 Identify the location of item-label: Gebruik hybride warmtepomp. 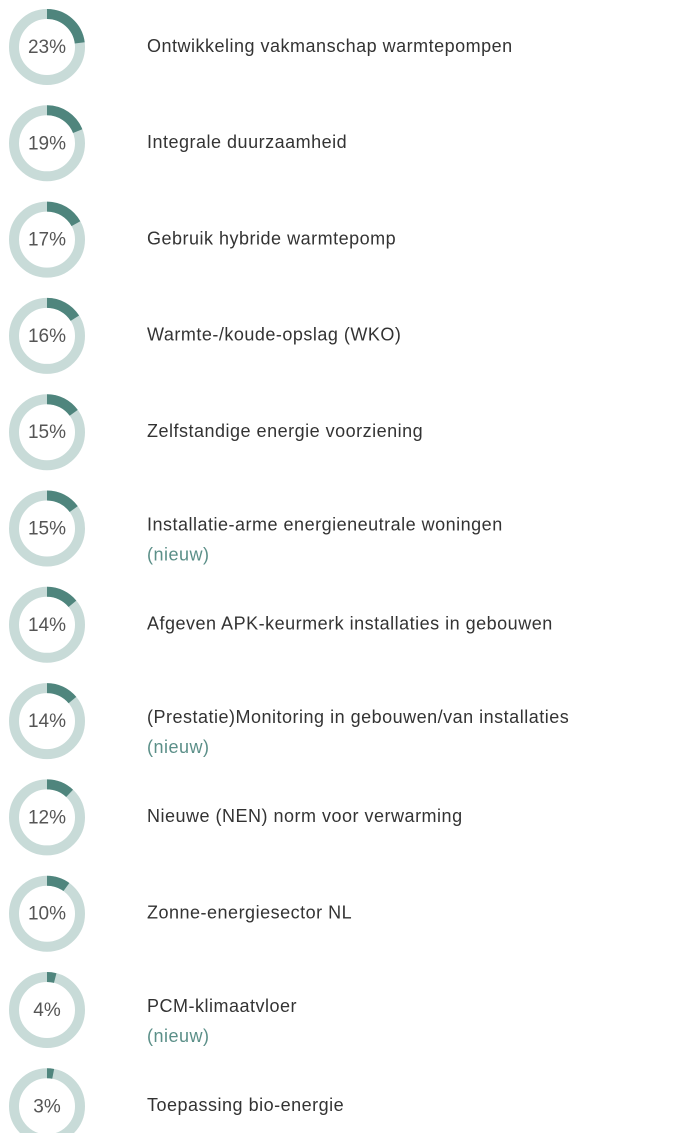
(271, 238).